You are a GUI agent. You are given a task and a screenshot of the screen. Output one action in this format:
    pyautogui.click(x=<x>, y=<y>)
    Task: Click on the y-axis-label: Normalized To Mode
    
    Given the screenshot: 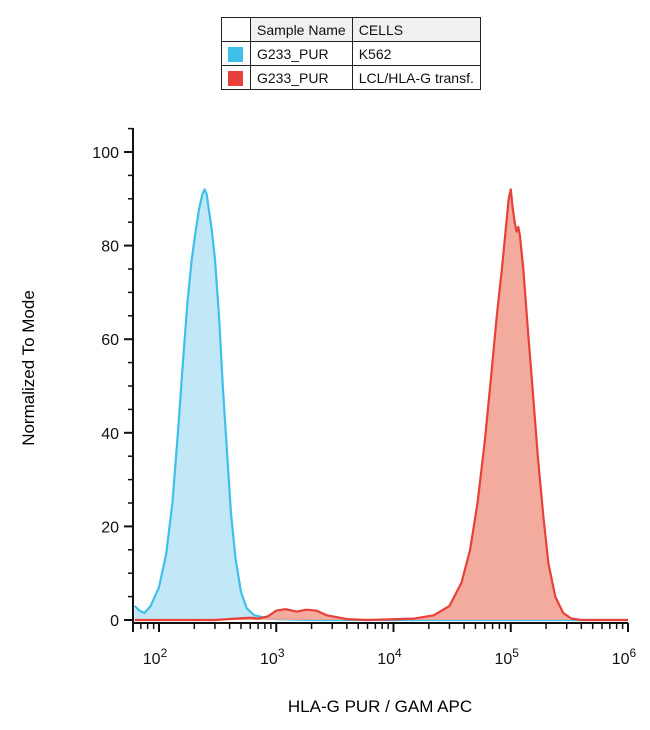 What is the action you would take?
    pyautogui.click(x=28, y=368)
    